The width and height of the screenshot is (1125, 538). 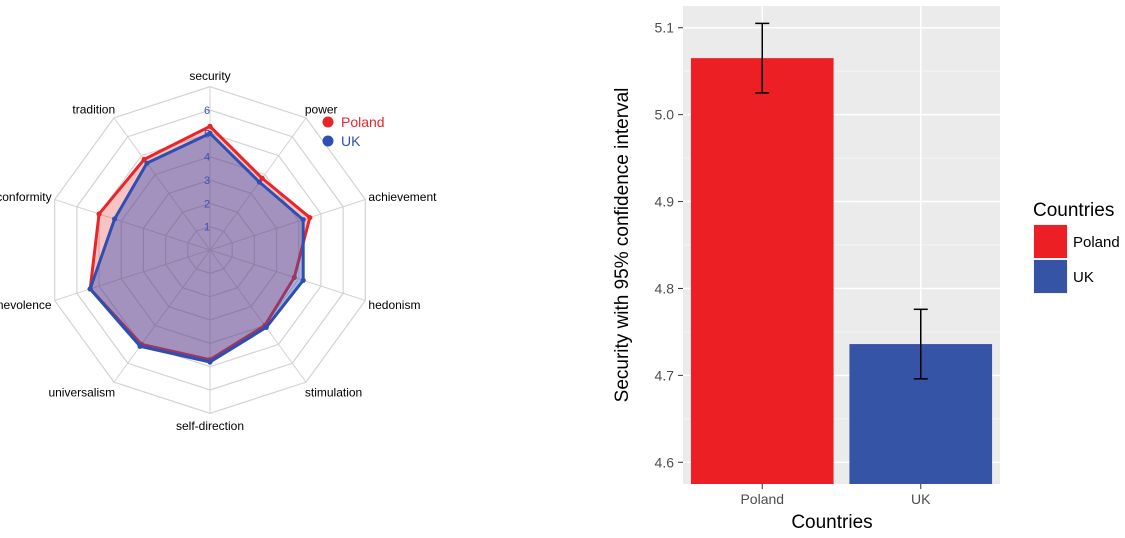 I want to click on y-tick-label: 4.6, so click(x=665, y=462).